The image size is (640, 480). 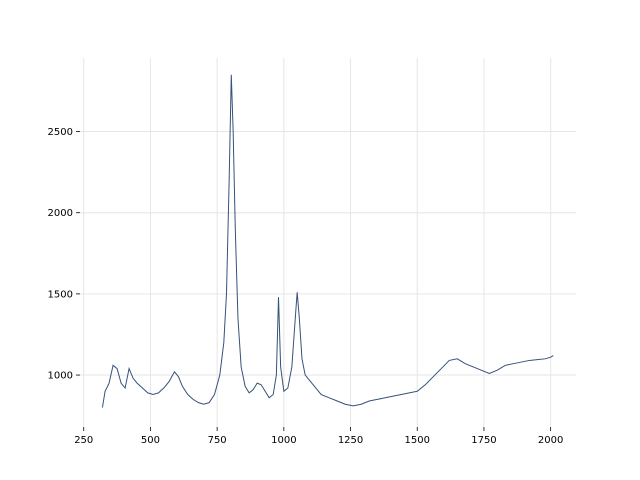 What do you see at coordinates (417, 440) in the screenshot?
I see `x-tick-label: 1500` at bounding box center [417, 440].